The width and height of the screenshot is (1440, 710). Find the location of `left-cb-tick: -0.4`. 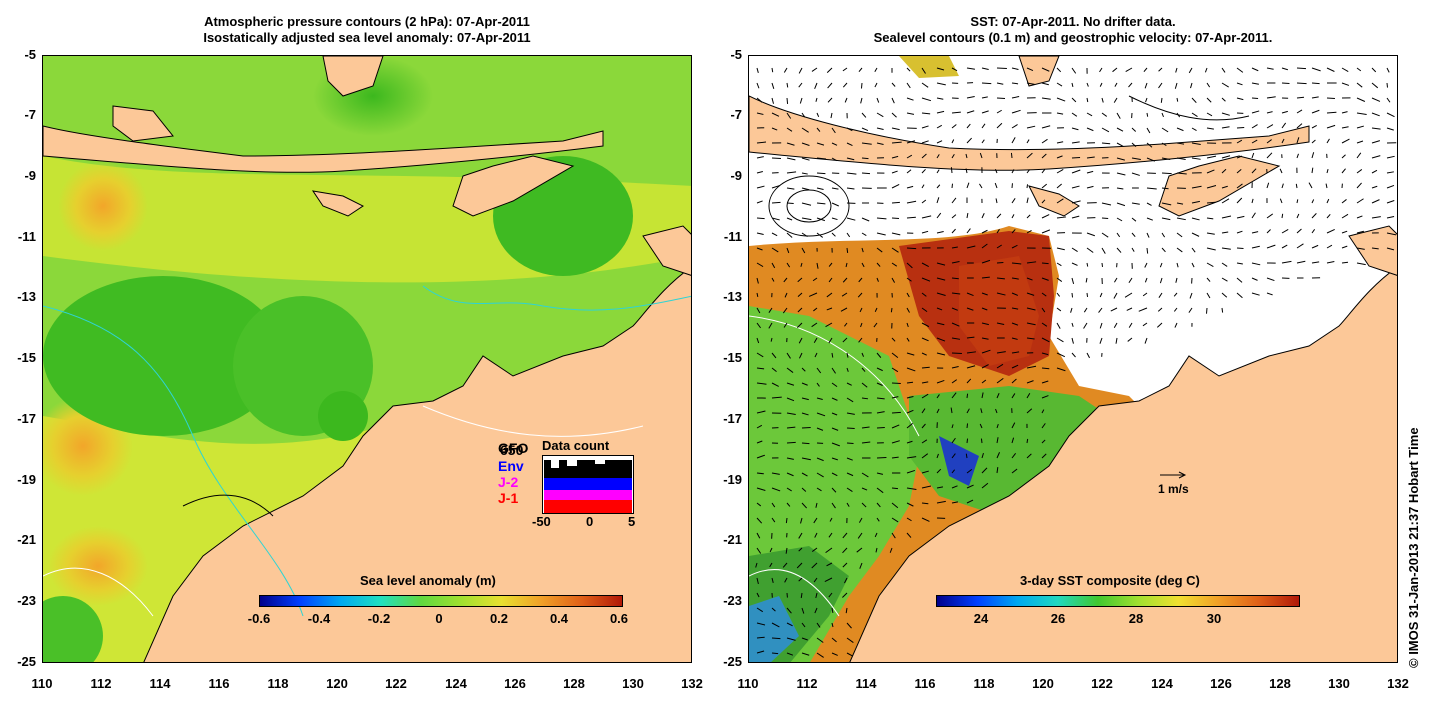

left-cb-tick: -0.4 is located at coordinates (319, 618).